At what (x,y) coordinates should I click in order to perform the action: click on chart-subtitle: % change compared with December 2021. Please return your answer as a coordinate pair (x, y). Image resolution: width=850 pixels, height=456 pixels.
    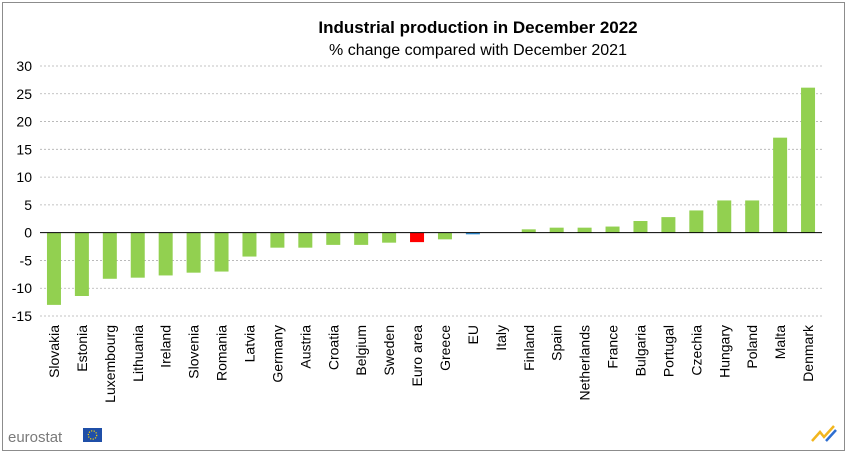
    Looking at the image, I should click on (478, 50).